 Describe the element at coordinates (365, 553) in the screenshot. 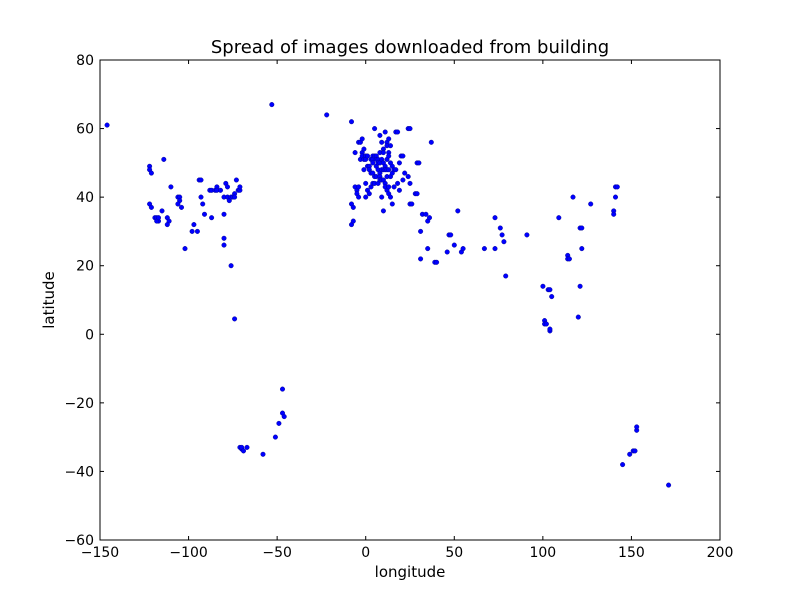

I see `x-tick-label: 0` at that location.